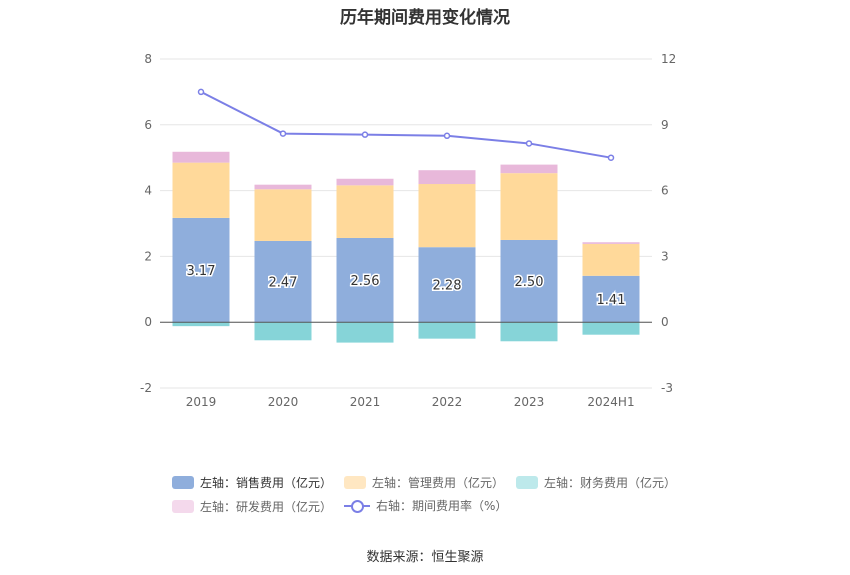 The height and width of the screenshot is (575, 850). I want to click on right-axis-tick-label: 9, so click(665, 125).